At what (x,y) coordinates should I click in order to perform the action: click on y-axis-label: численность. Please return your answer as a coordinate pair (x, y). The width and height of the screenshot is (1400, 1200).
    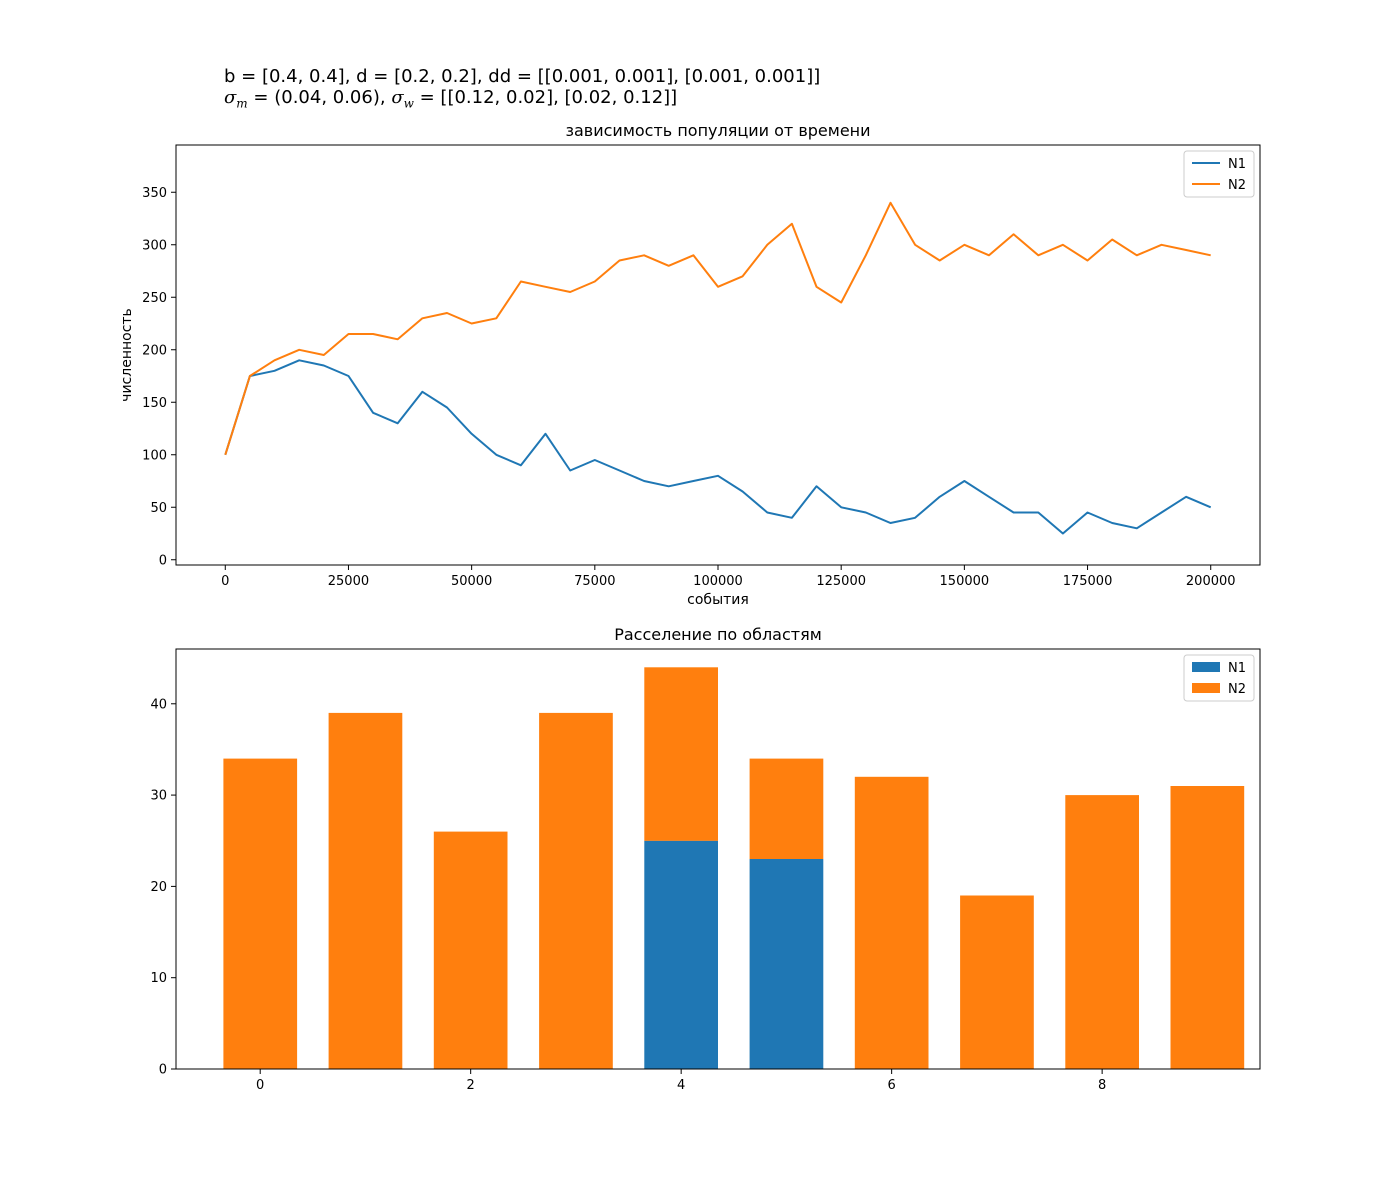
    Looking at the image, I should click on (127, 355).